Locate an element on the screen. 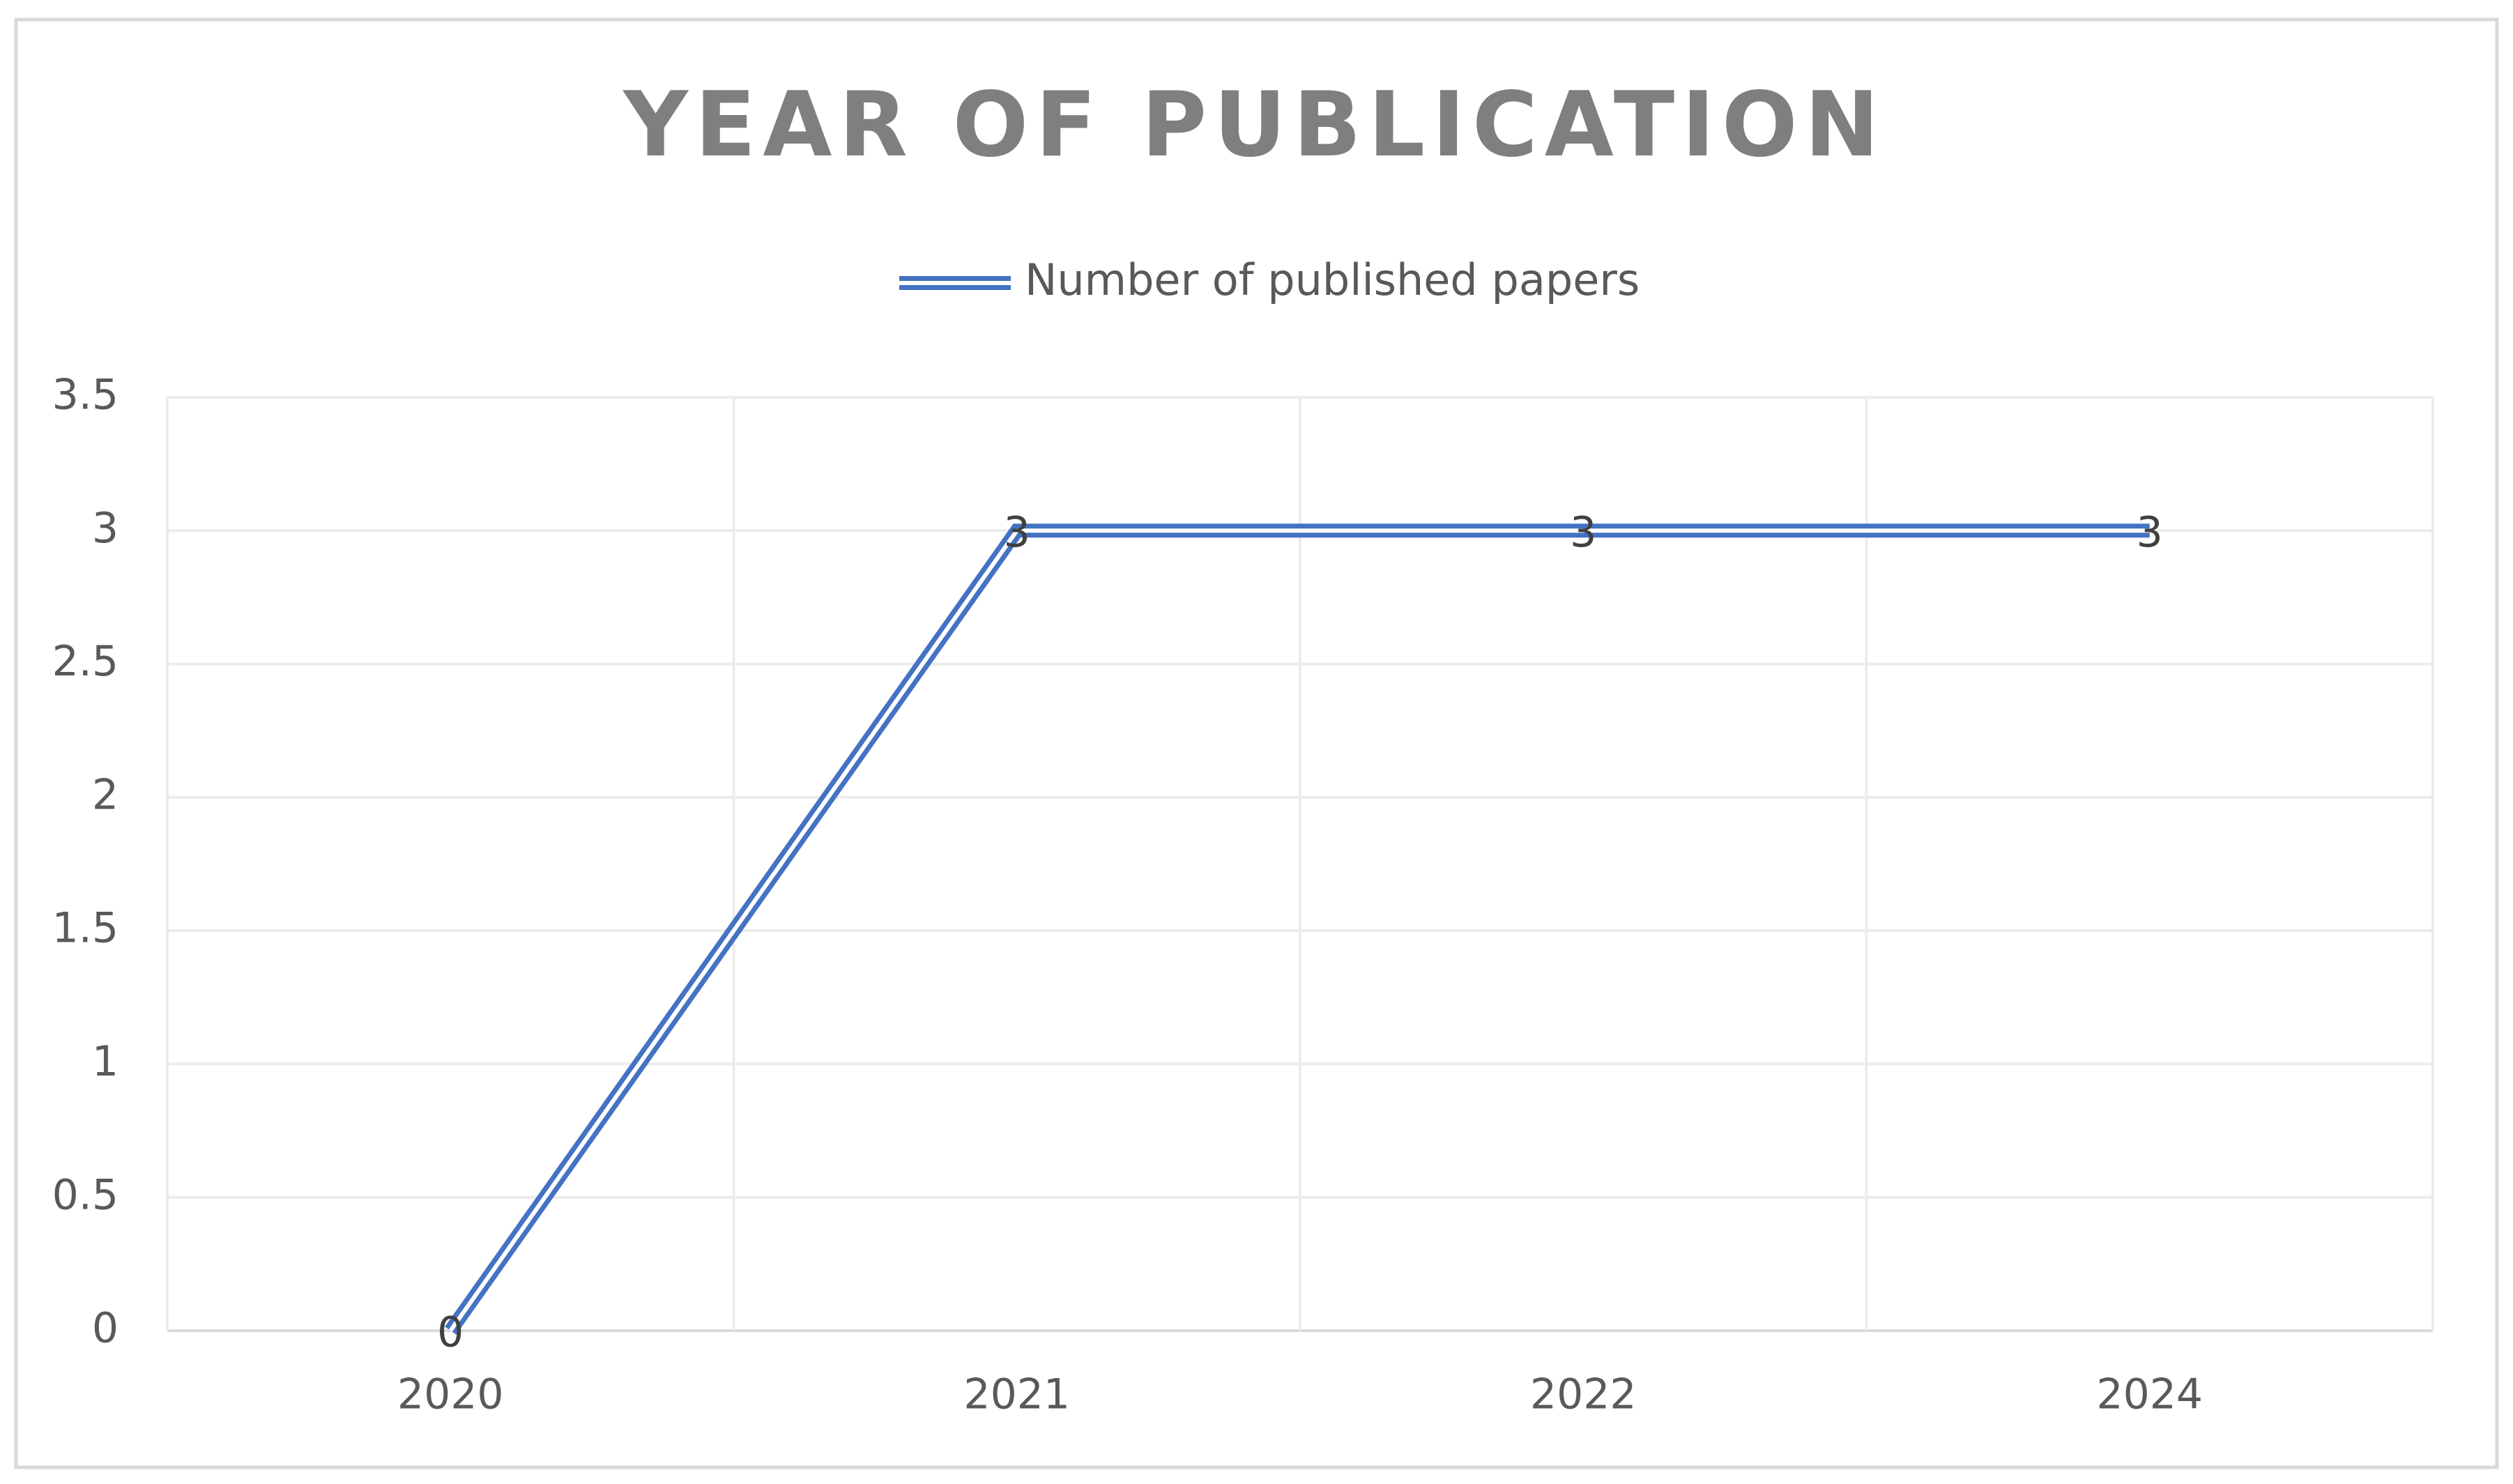 This screenshot has height=1484, width=2513. y-tick-label: 3.5 is located at coordinates (86, 395).